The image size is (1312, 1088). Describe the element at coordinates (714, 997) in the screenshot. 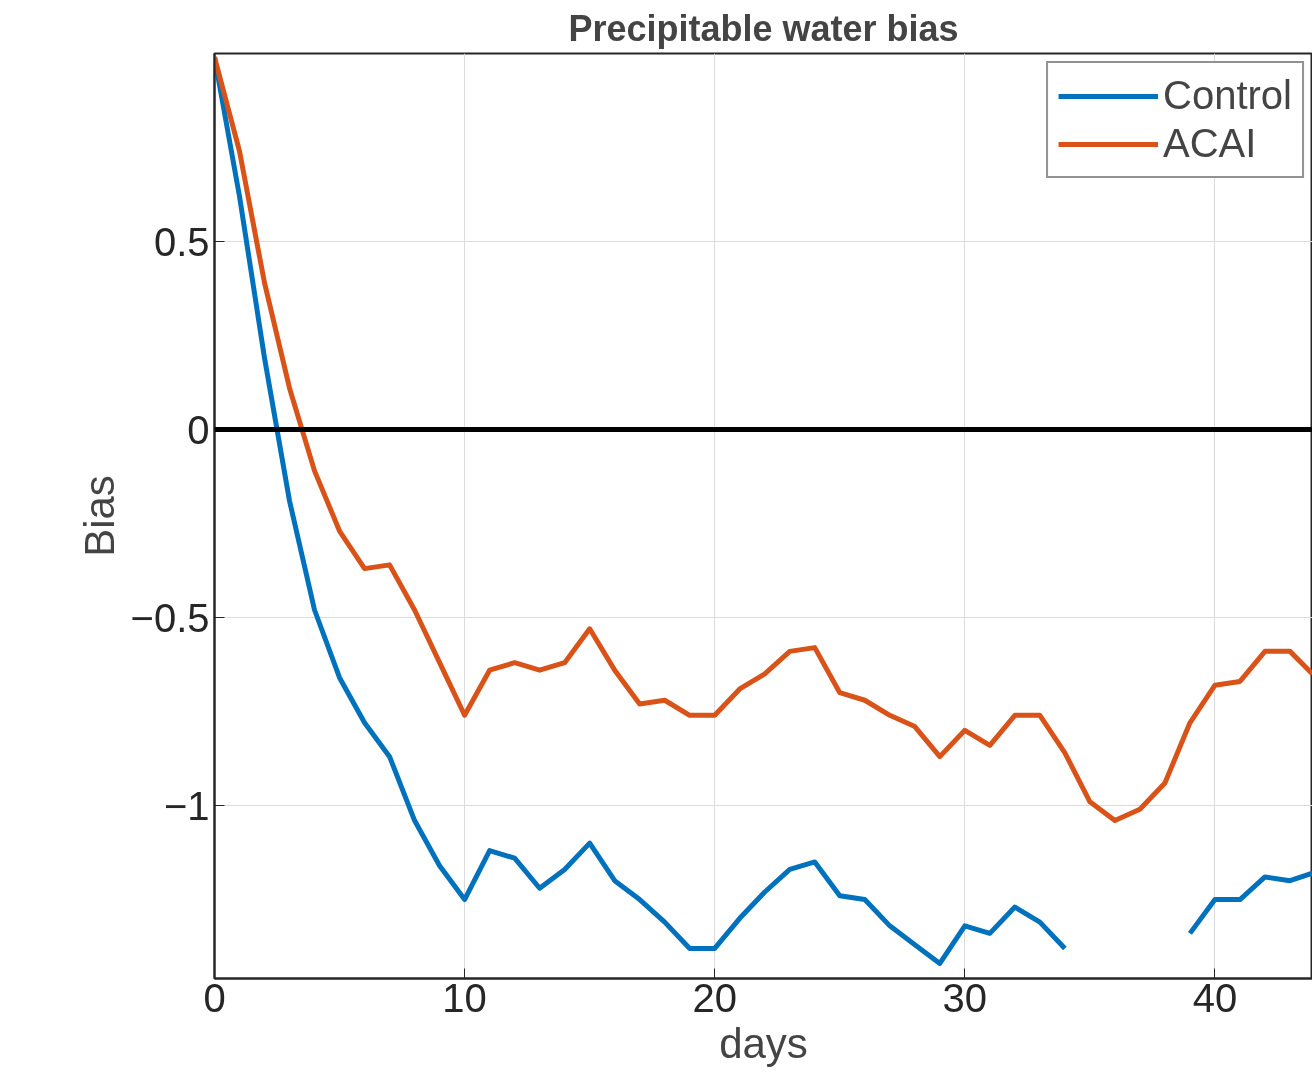

I see `x-tick-label: 20` at that location.